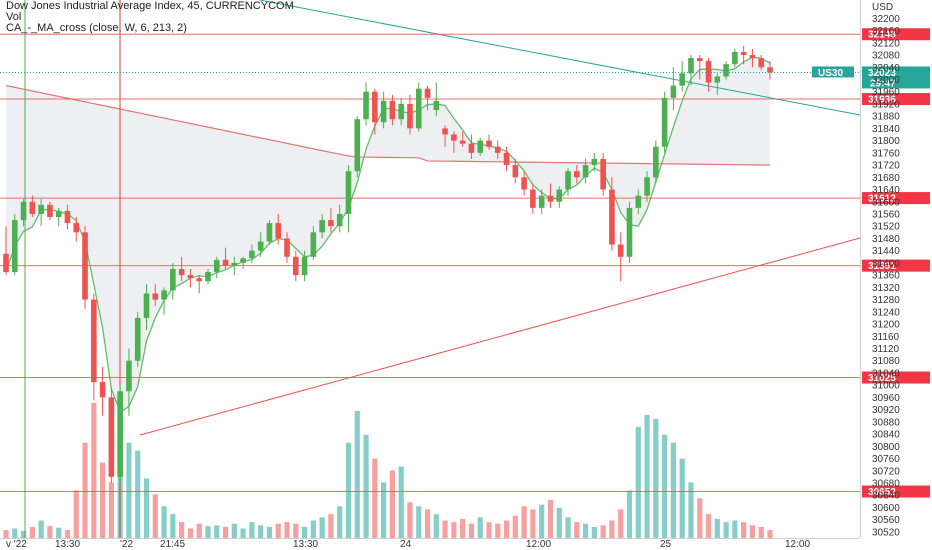 The height and width of the screenshot is (550, 932). I want to click on y-tick-label: 30720, so click(886, 471).